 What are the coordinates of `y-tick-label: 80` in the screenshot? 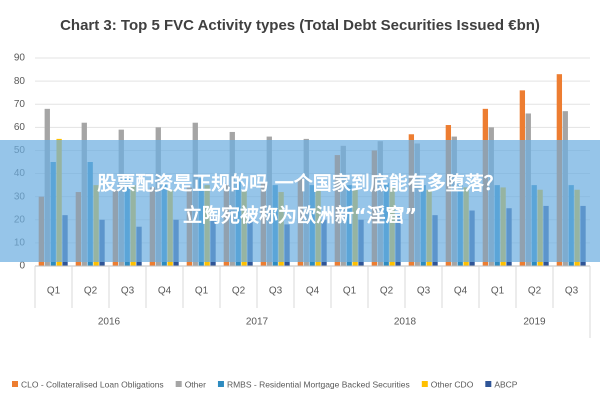 It's located at (20, 81).